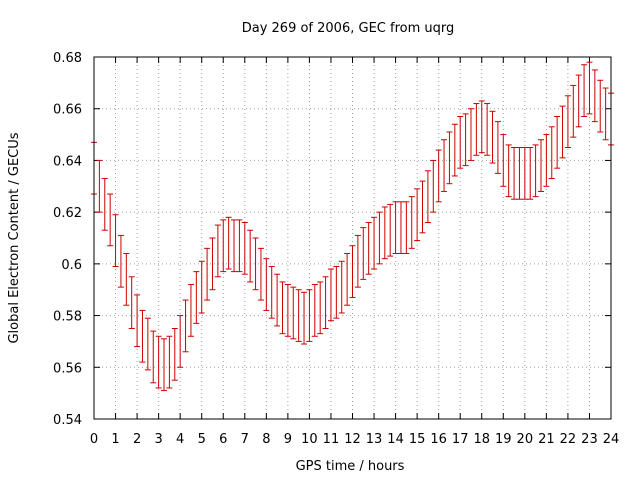 The width and height of the screenshot is (640, 480). I want to click on x-tick-label: 7, so click(245, 439).